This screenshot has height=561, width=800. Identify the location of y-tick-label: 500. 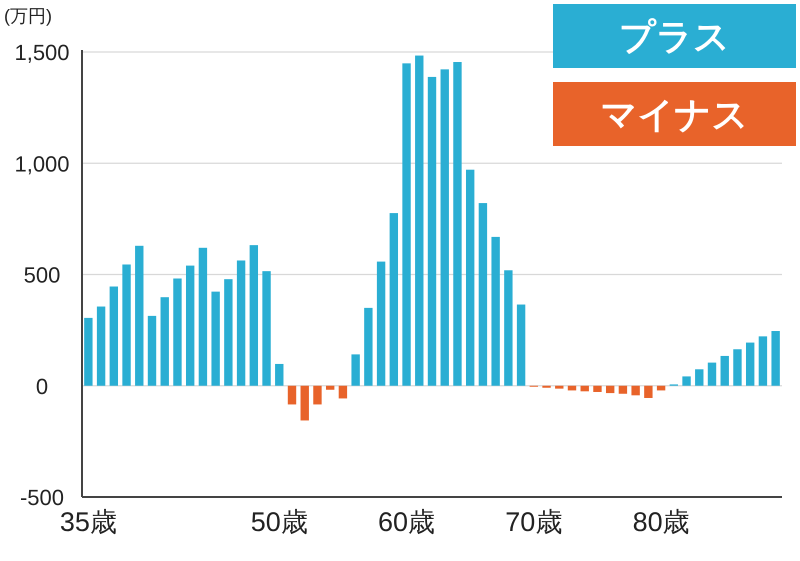
(42, 275).